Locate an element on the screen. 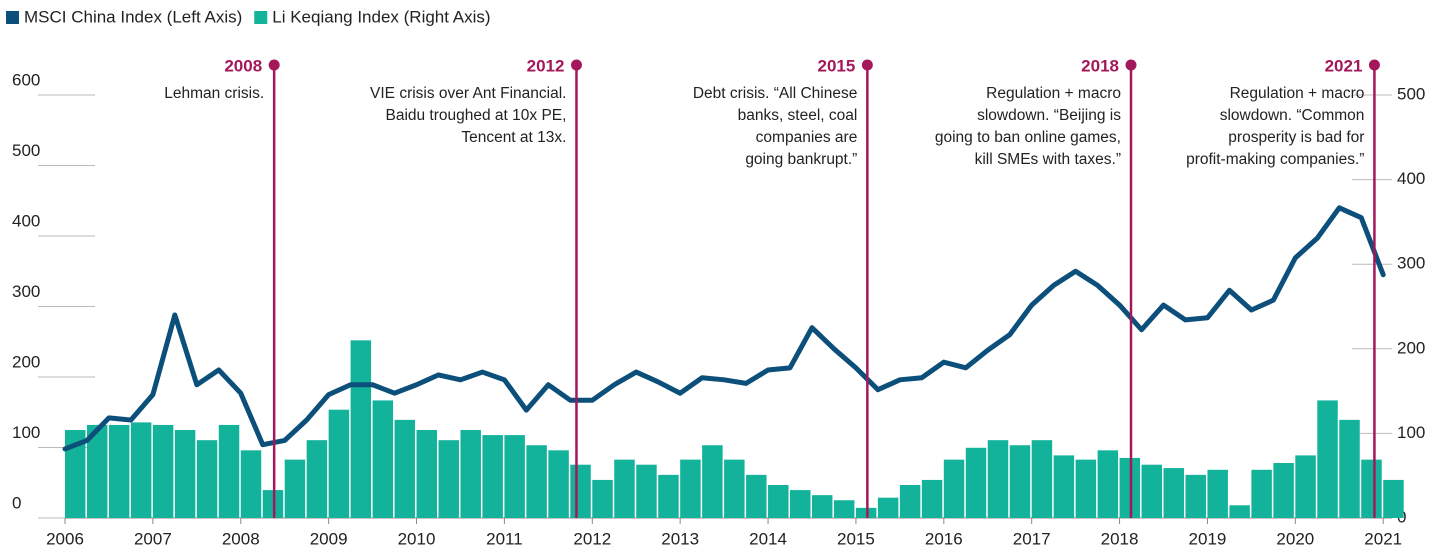 This screenshot has height=554, width=1448. x-tick-label: 2018 is located at coordinates (1120, 538).